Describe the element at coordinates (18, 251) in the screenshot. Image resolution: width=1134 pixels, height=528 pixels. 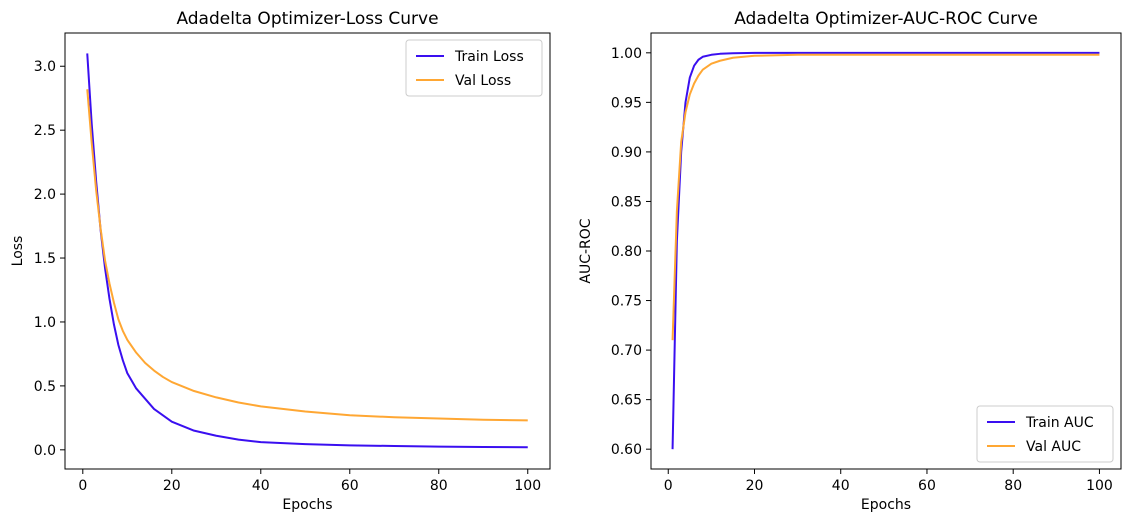
I see `y-axis-label: Loss` at that location.